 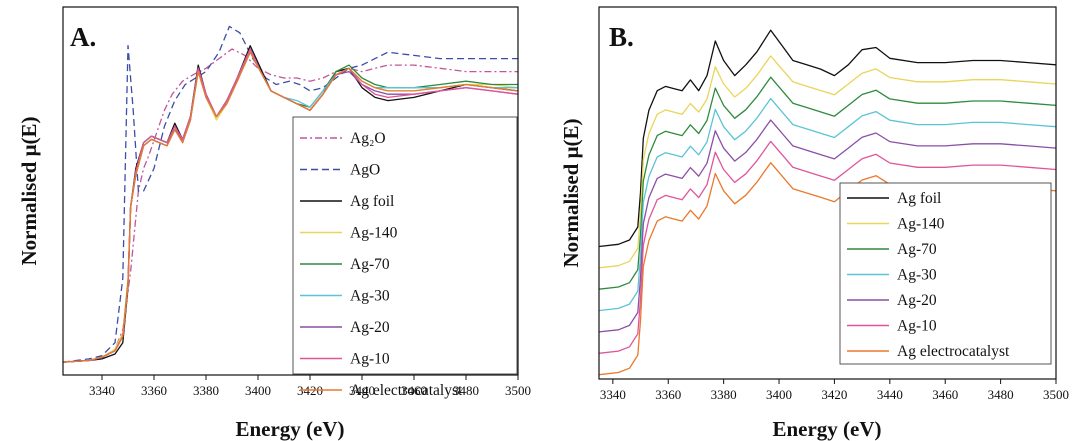 I want to click on legend-a-label-ag-electrocatalyst: Ag electrocatalyst, so click(x=406, y=390).